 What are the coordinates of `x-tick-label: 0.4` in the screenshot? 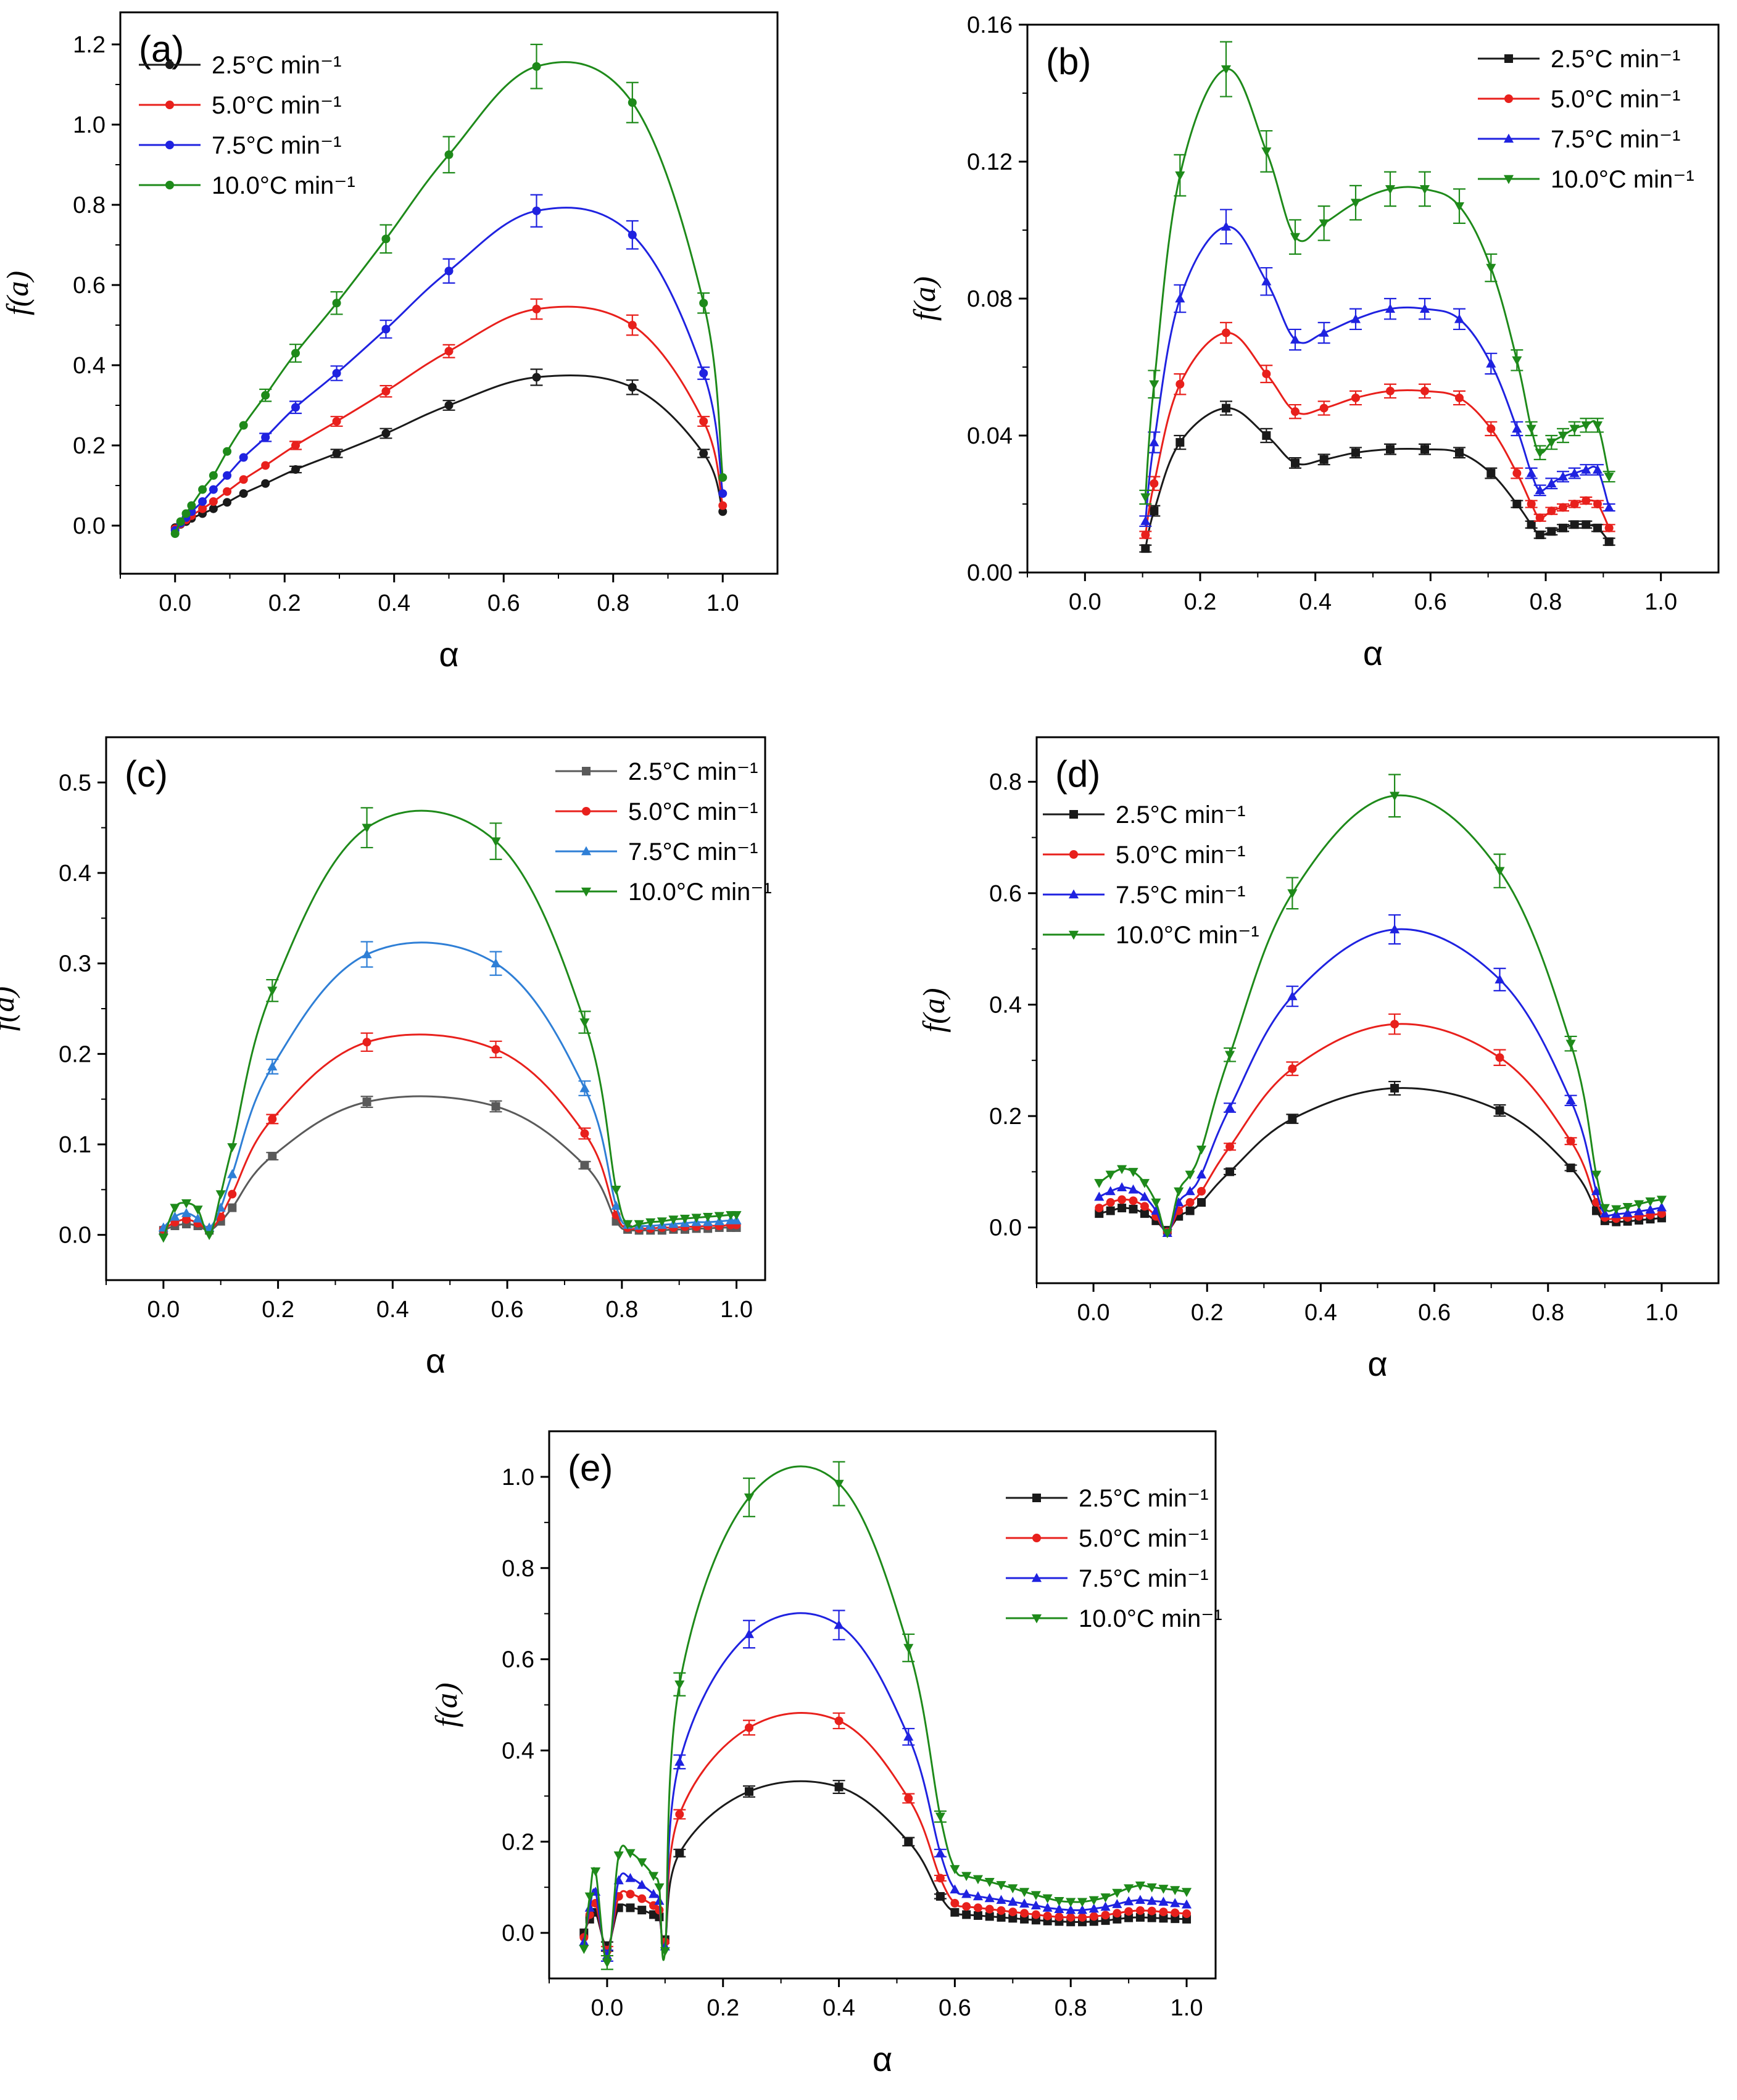 It's located at (394, 603).